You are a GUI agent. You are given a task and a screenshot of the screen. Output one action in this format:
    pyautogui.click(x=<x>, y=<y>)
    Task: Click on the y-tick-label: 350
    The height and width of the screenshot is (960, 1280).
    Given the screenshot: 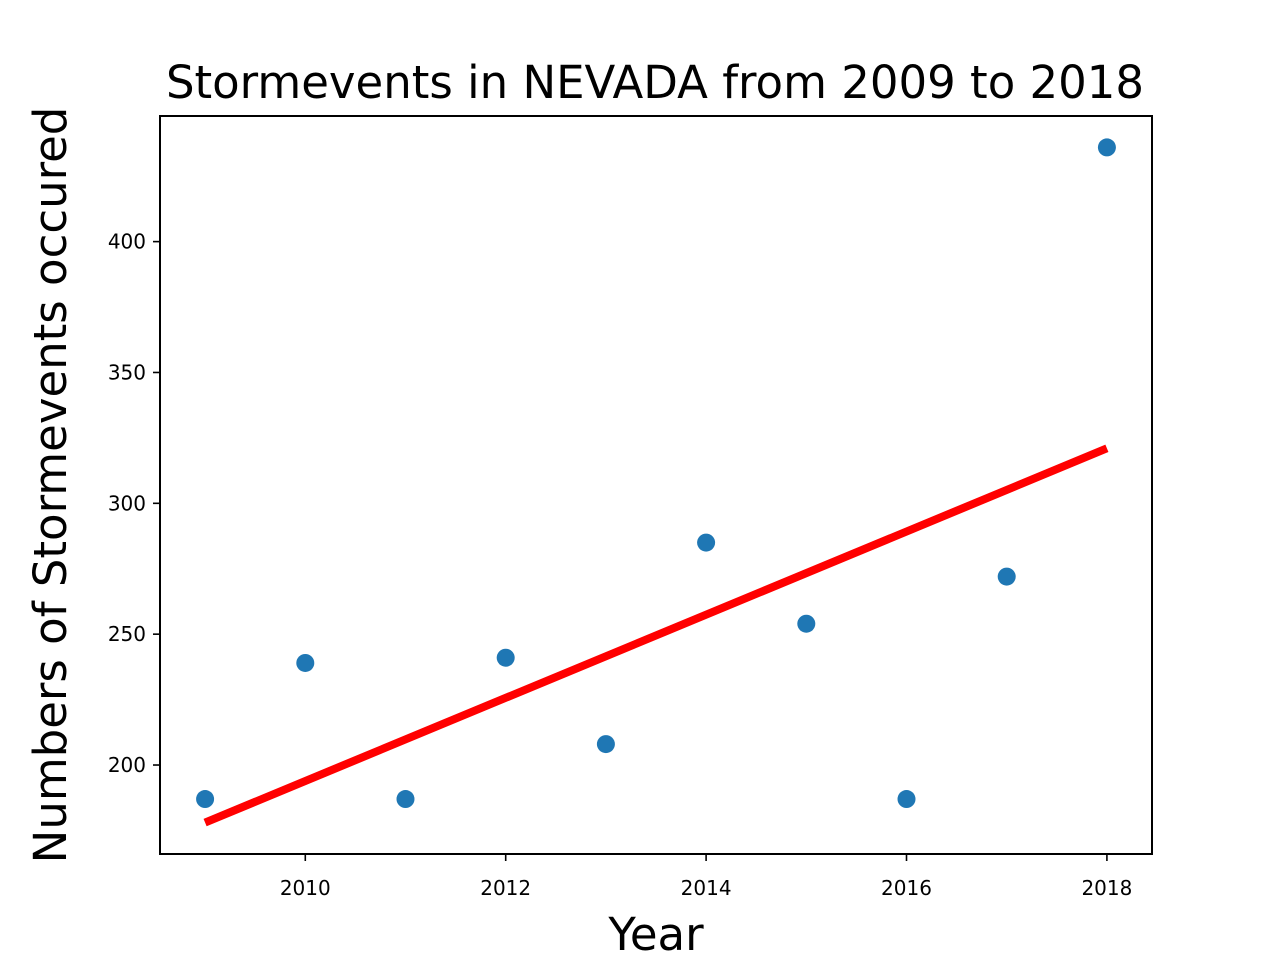 What is the action you would take?
    pyautogui.click(x=127, y=372)
    